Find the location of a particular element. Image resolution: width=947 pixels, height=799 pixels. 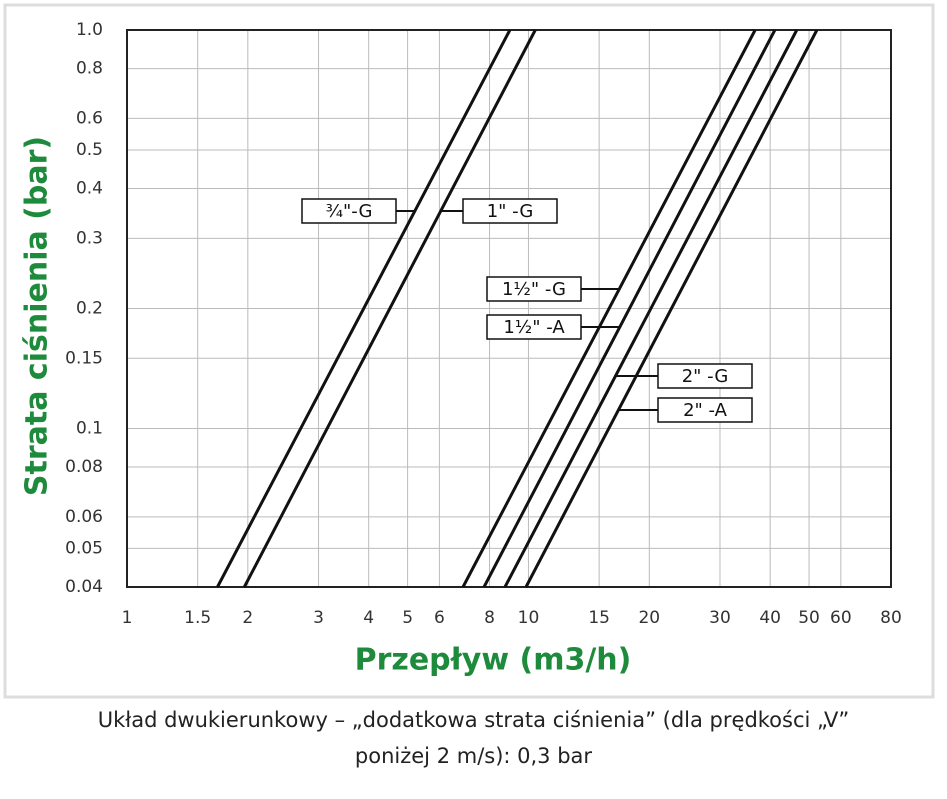

y-tick-label: 0.06 is located at coordinates (84, 517).